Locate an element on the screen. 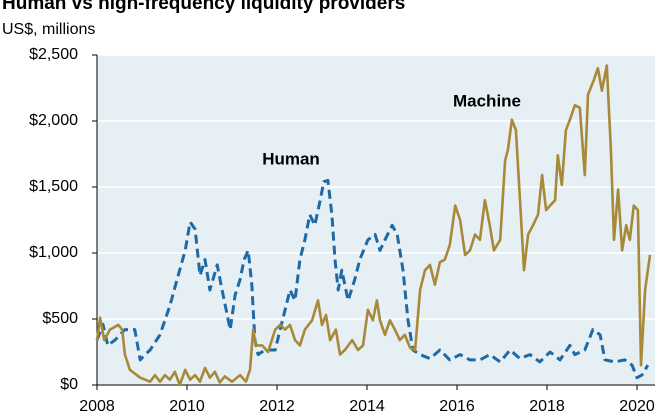 The height and width of the screenshot is (418, 658). y-tick-label: $2,500 is located at coordinates (53, 54).